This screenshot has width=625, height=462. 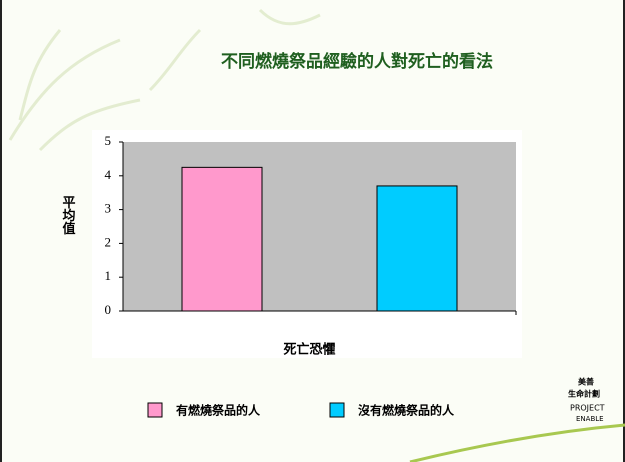 I want to click on legend-label: 有燃燒祭品的人, so click(x=218, y=410).